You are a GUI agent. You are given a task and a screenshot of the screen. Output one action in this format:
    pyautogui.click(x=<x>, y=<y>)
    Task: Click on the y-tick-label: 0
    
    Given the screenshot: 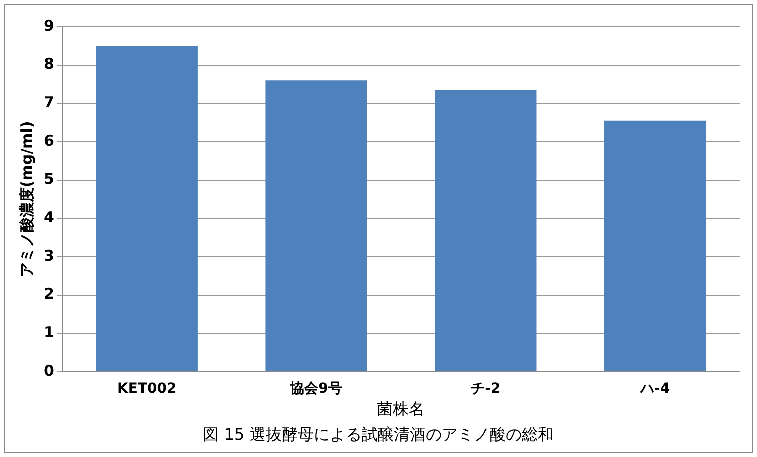 What is the action you would take?
    pyautogui.click(x=49, y=371)
    